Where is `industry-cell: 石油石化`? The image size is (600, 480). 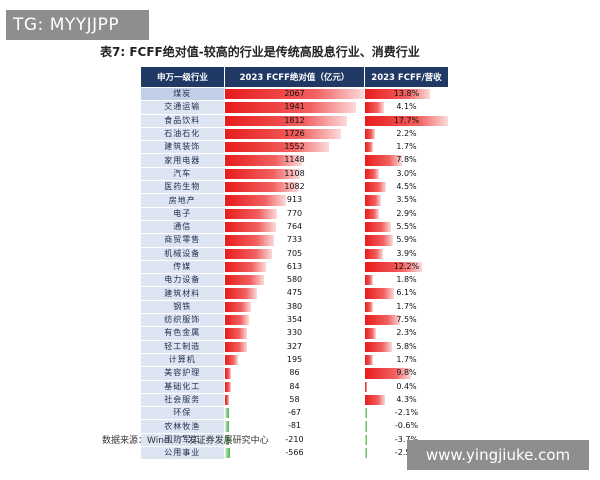
industry-cell: 石油石化 is located at coordinates (182, 134).